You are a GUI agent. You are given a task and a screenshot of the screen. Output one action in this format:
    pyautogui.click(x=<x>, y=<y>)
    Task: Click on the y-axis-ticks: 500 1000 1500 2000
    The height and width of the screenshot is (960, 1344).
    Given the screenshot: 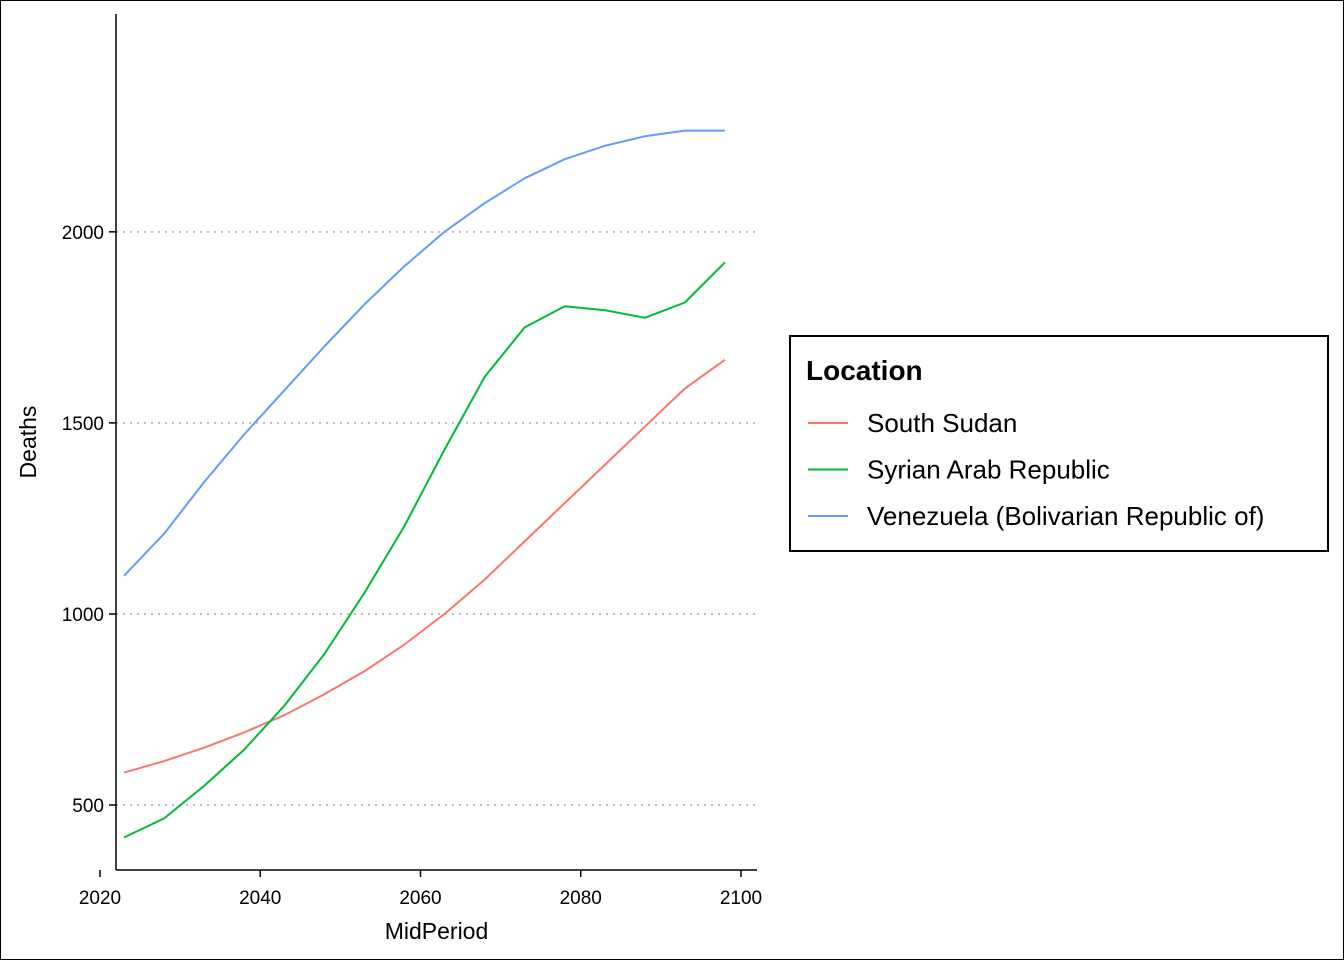 What is the action you would take?
    pyautogui.click(x=89, y=520)
    